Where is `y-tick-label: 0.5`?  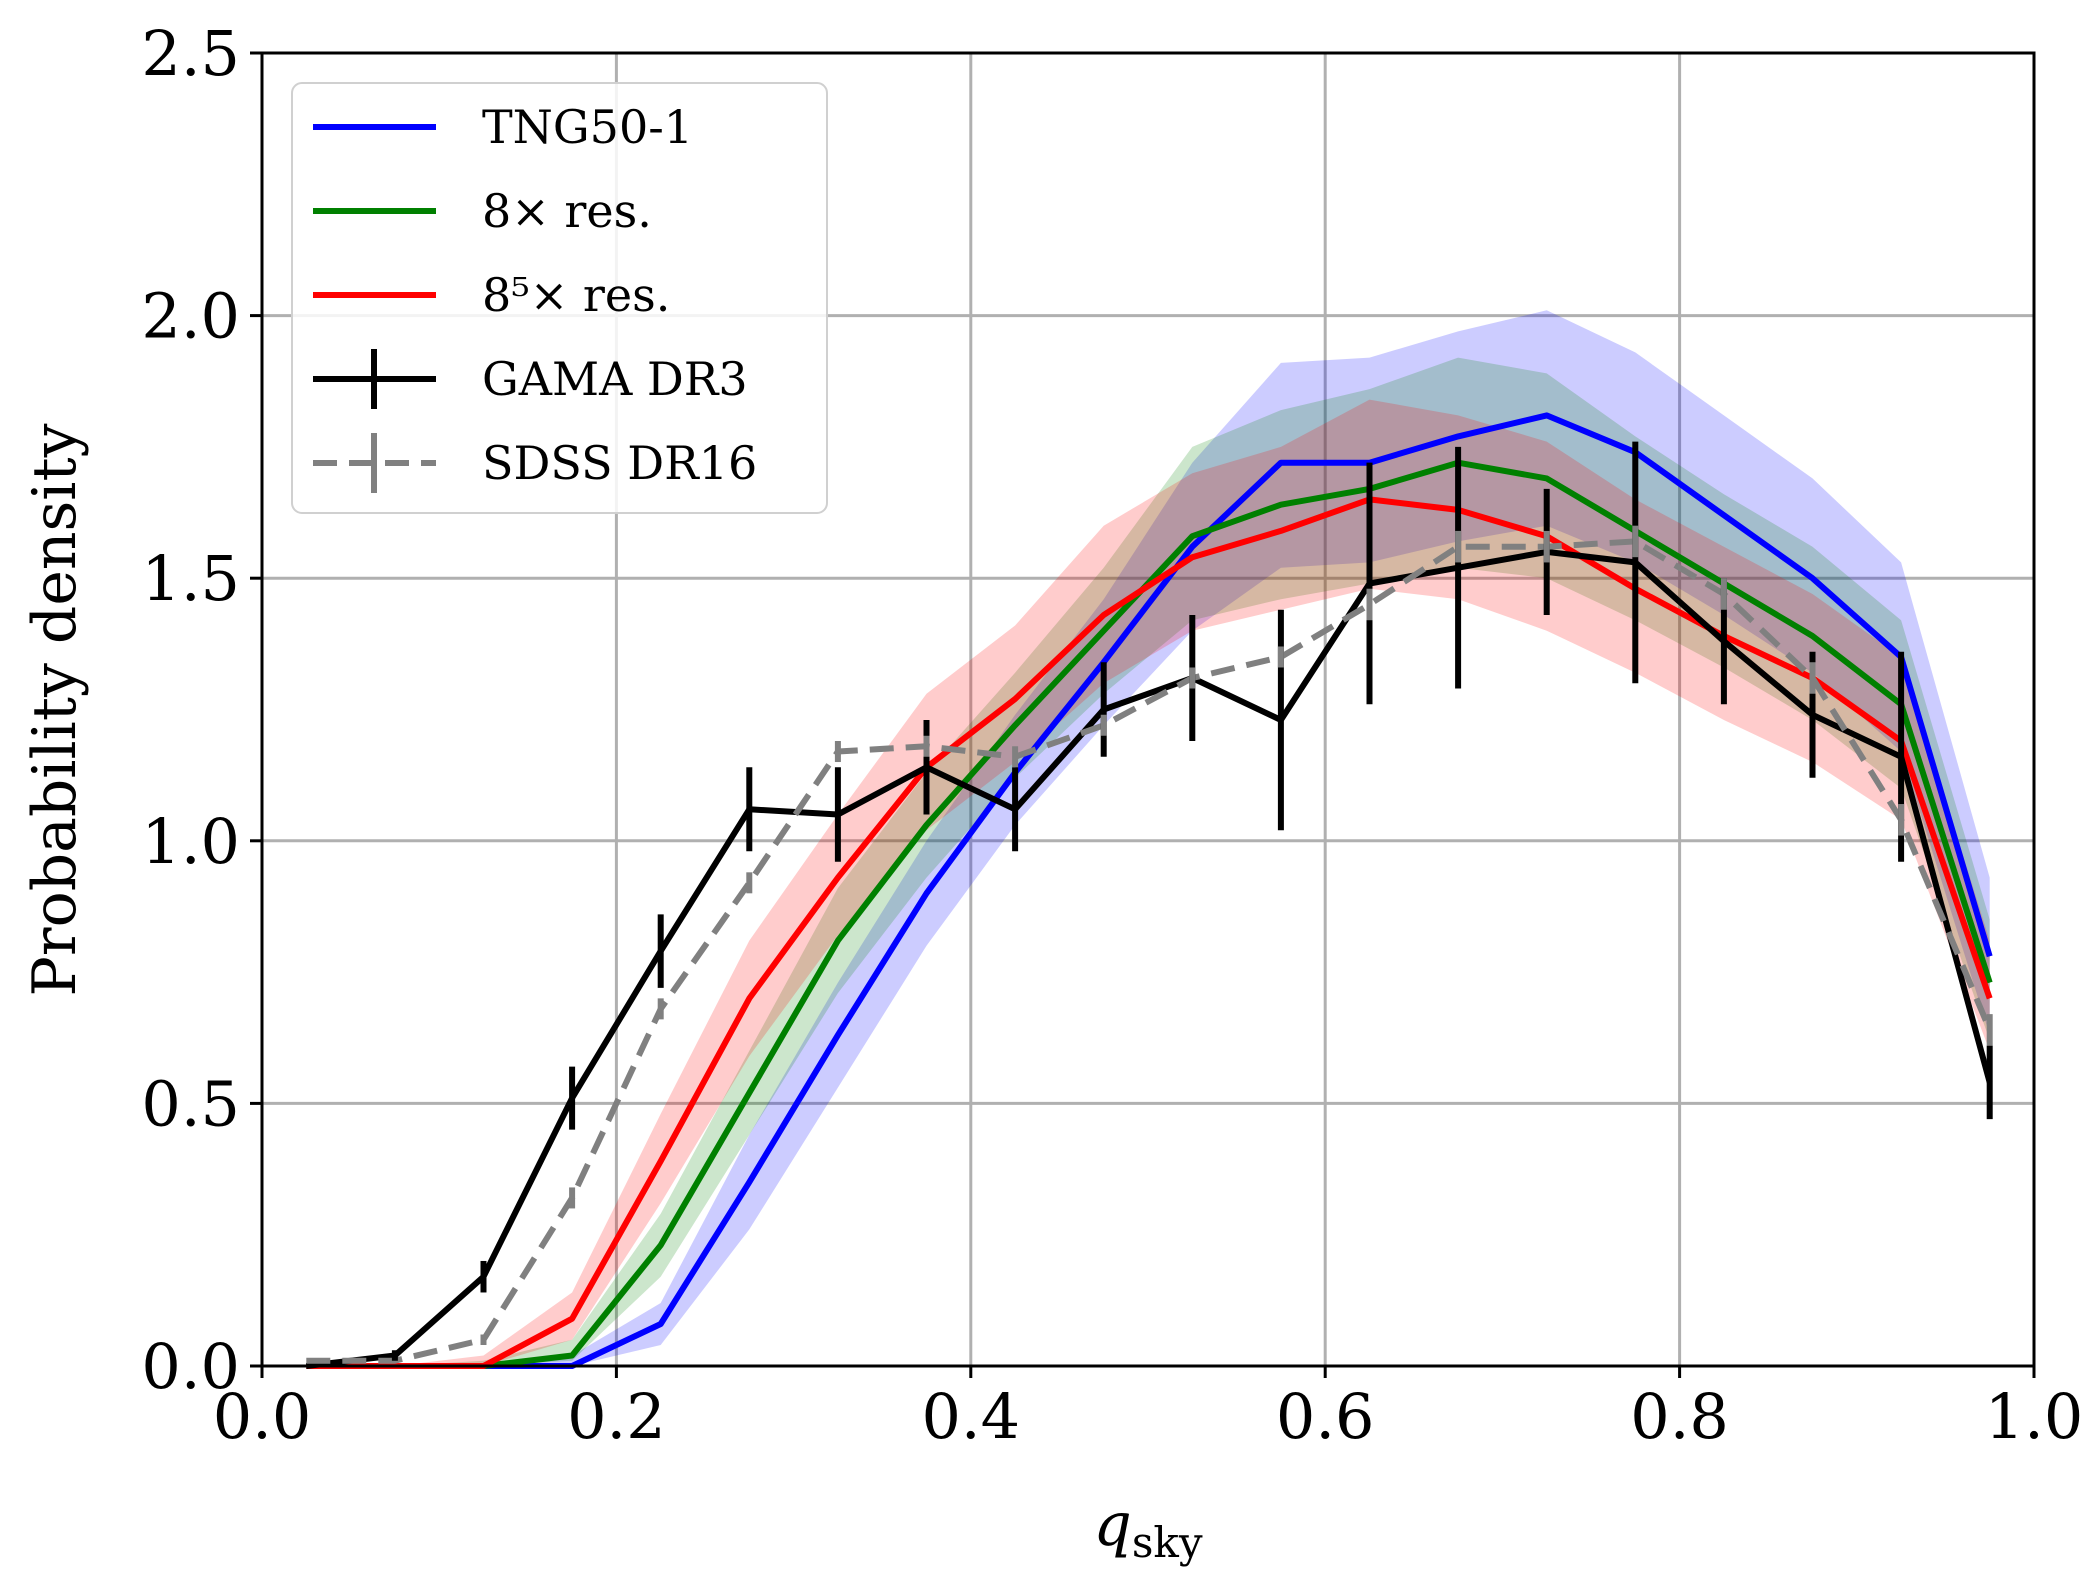
y-tick-label: 0.5 is located at coordinates (190, 1103).